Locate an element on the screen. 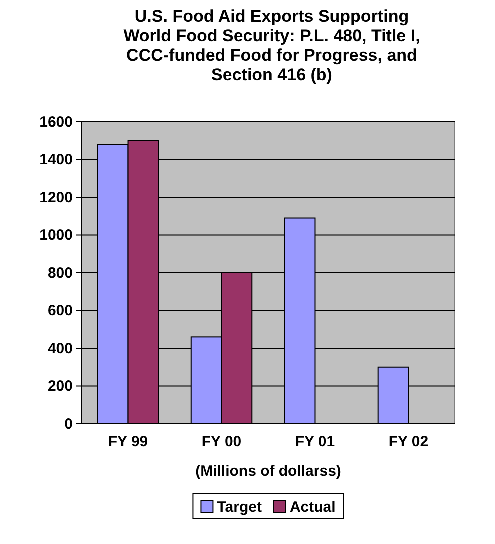 This screenshot has width=495, height=544. x-tick-label: FY 02 is located at coordinates (408, 442).